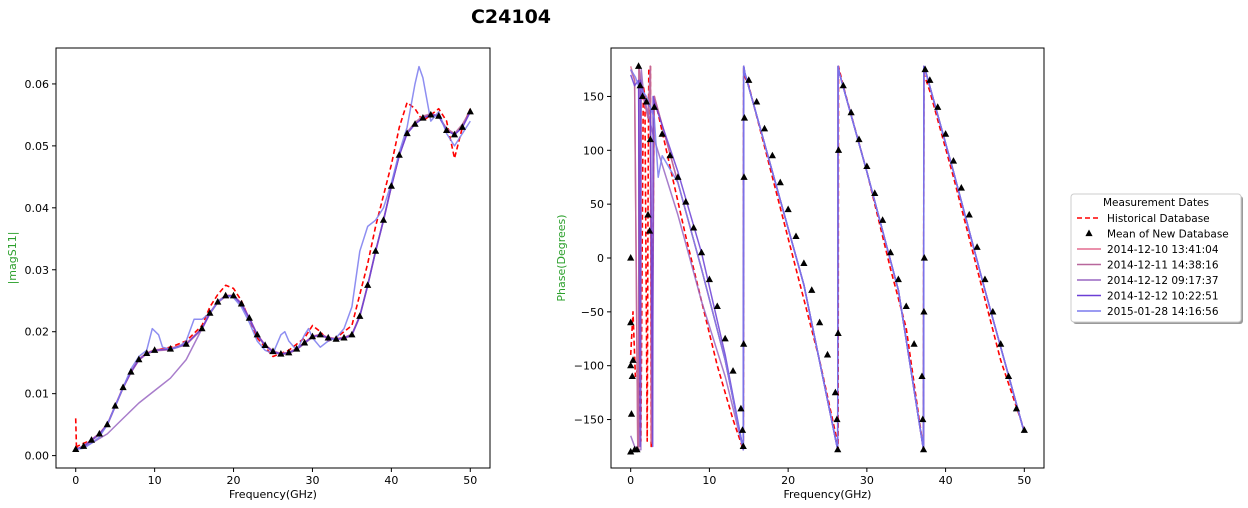 The height and width of the screenshot is (508, 1248). What do you see at coordinates (1158, 219) in the screenshot?
I see `legend-label: Historical Database` at bounding box center [1158, 219].